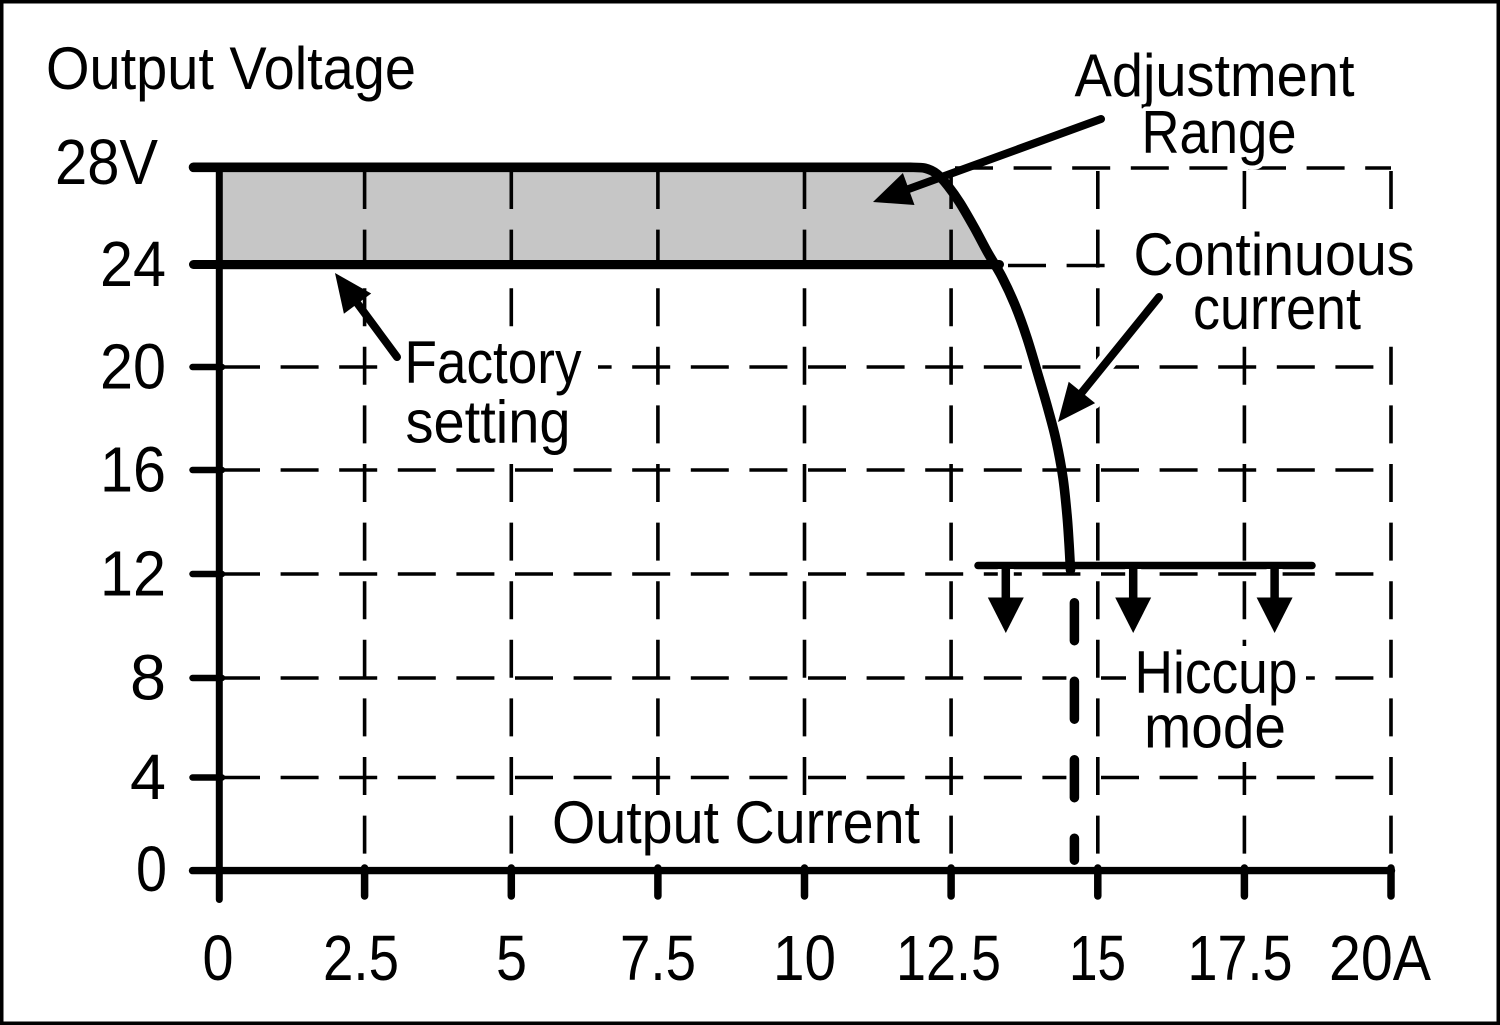 Image resolution: width=1500 pixels, height=1025 pixels. I want to click on svg-text: Factory, so click(493, 362).